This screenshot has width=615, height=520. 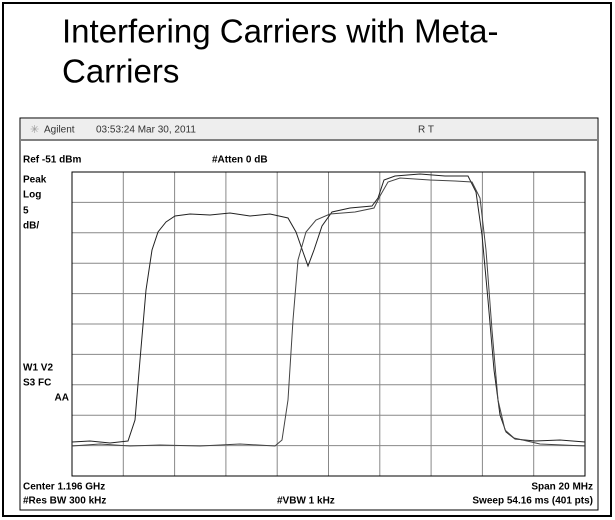 I want to click on res-bw: #Res BW 300 kHz, so click(x=64, y=501).